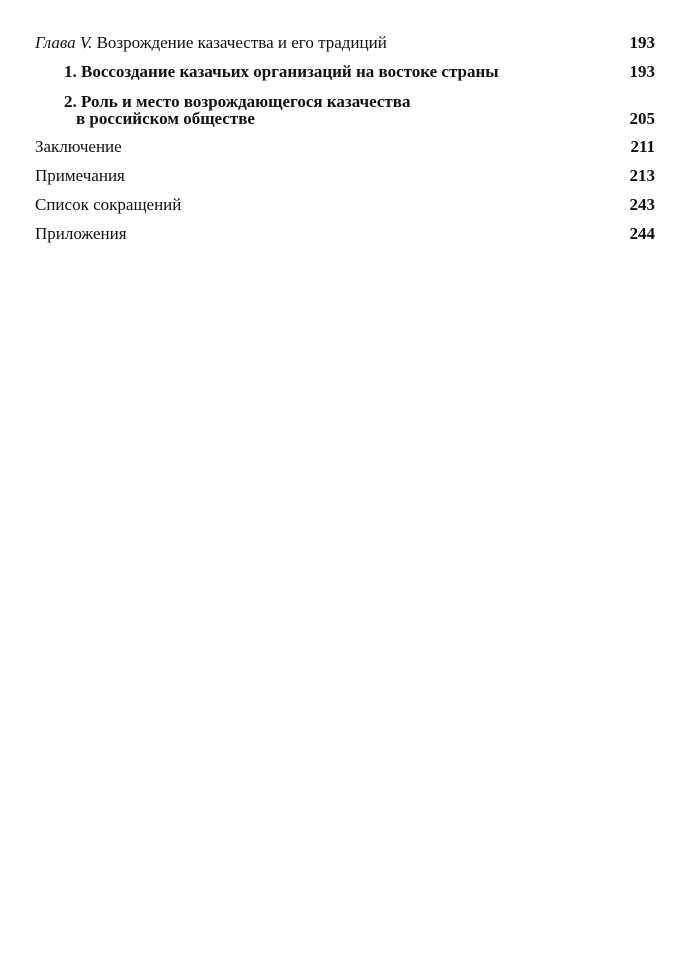 The width and height of the screenshot is (689, 960). Describe the element at coordinates (78, 146) in the screenshot. I see `entry-title: Заключение` at that location.